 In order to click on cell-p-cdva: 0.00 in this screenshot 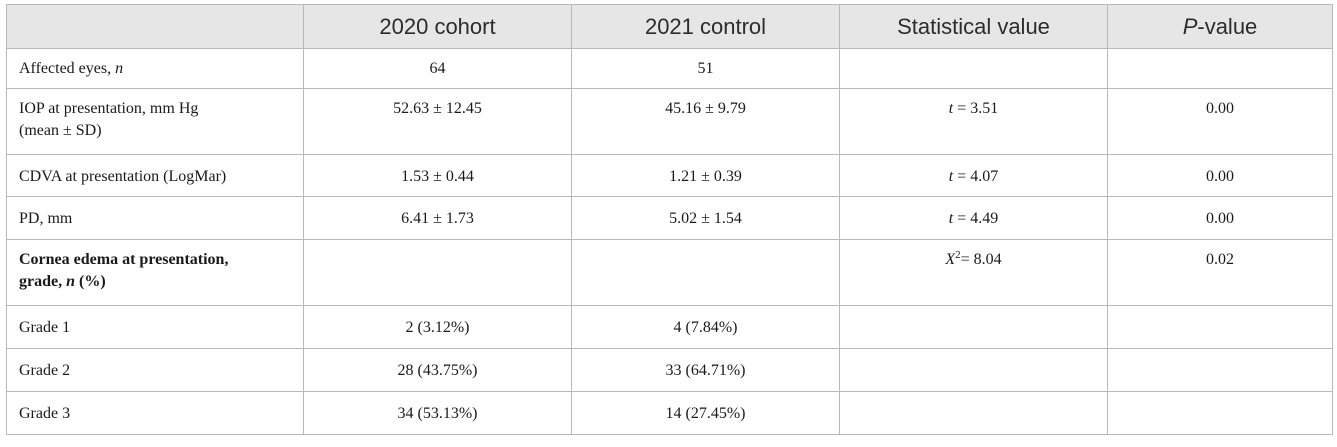, I will do `click(1220, 175)`.